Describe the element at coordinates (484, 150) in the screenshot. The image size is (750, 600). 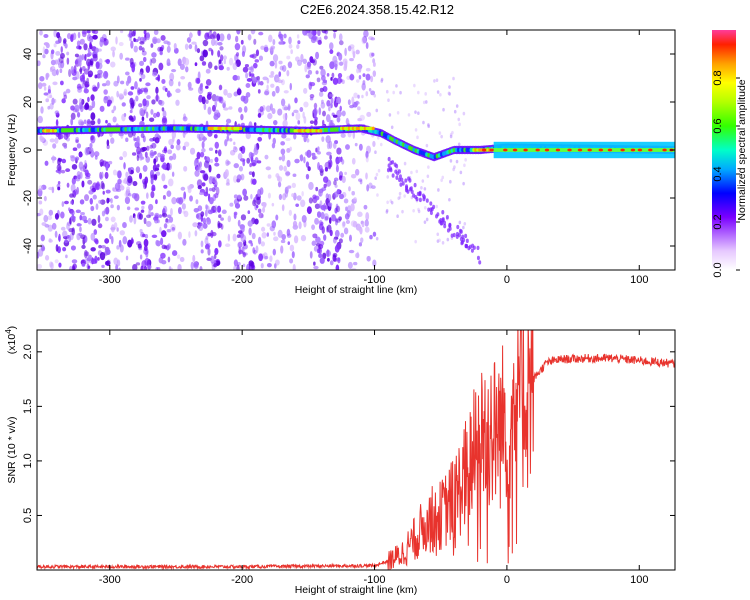
I see `heatmap-peak-mark` at that location.